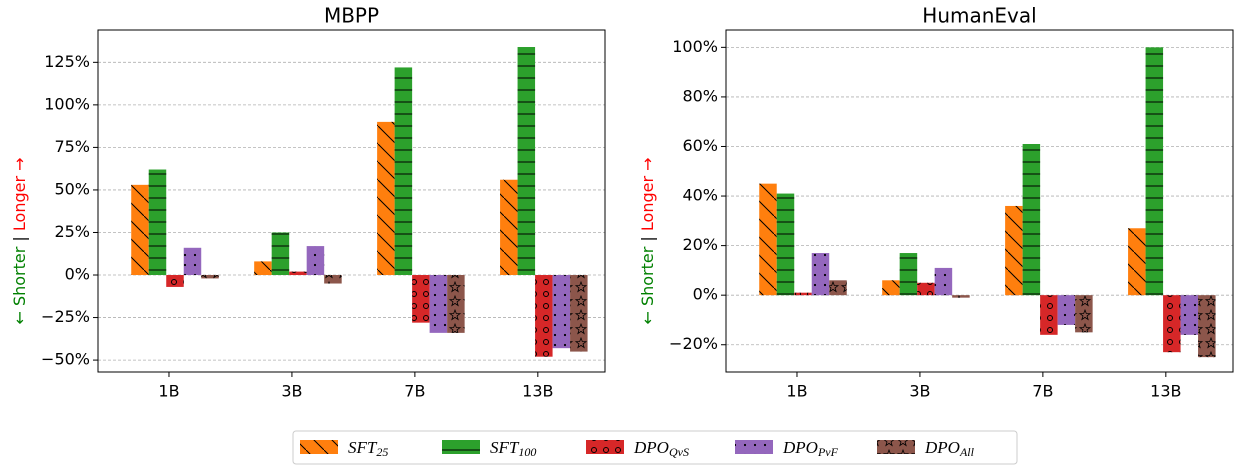 Image resolution: width=1255 pixels, height=472 pixels. Describe the element at coordinates (65, 316) in the screenshot. I see `y-tick-label: −25%` at that location.